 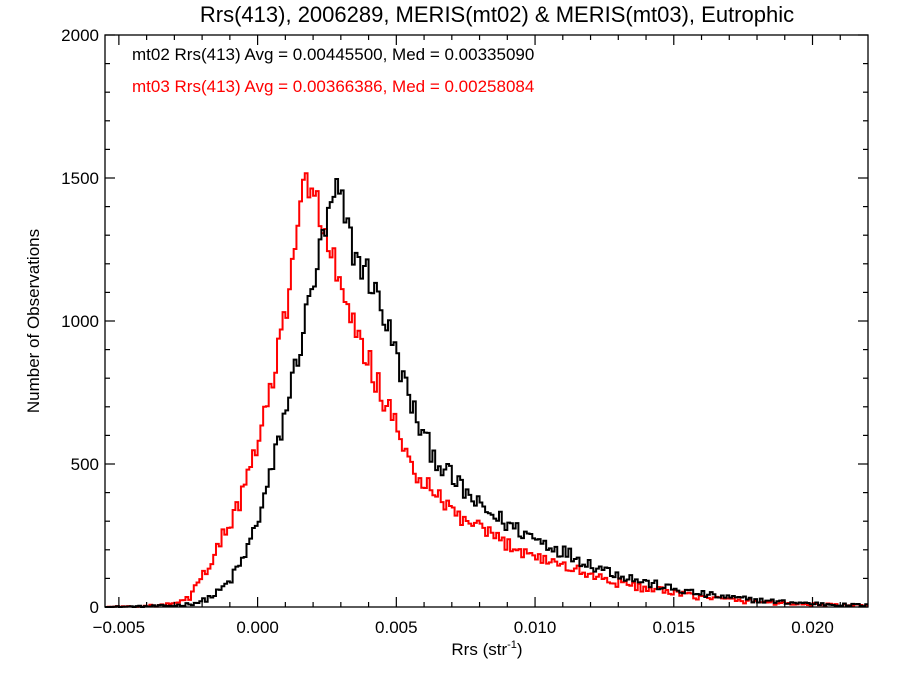 I want to click on x-tick-label: 0.015, so click(x=674, y=627).